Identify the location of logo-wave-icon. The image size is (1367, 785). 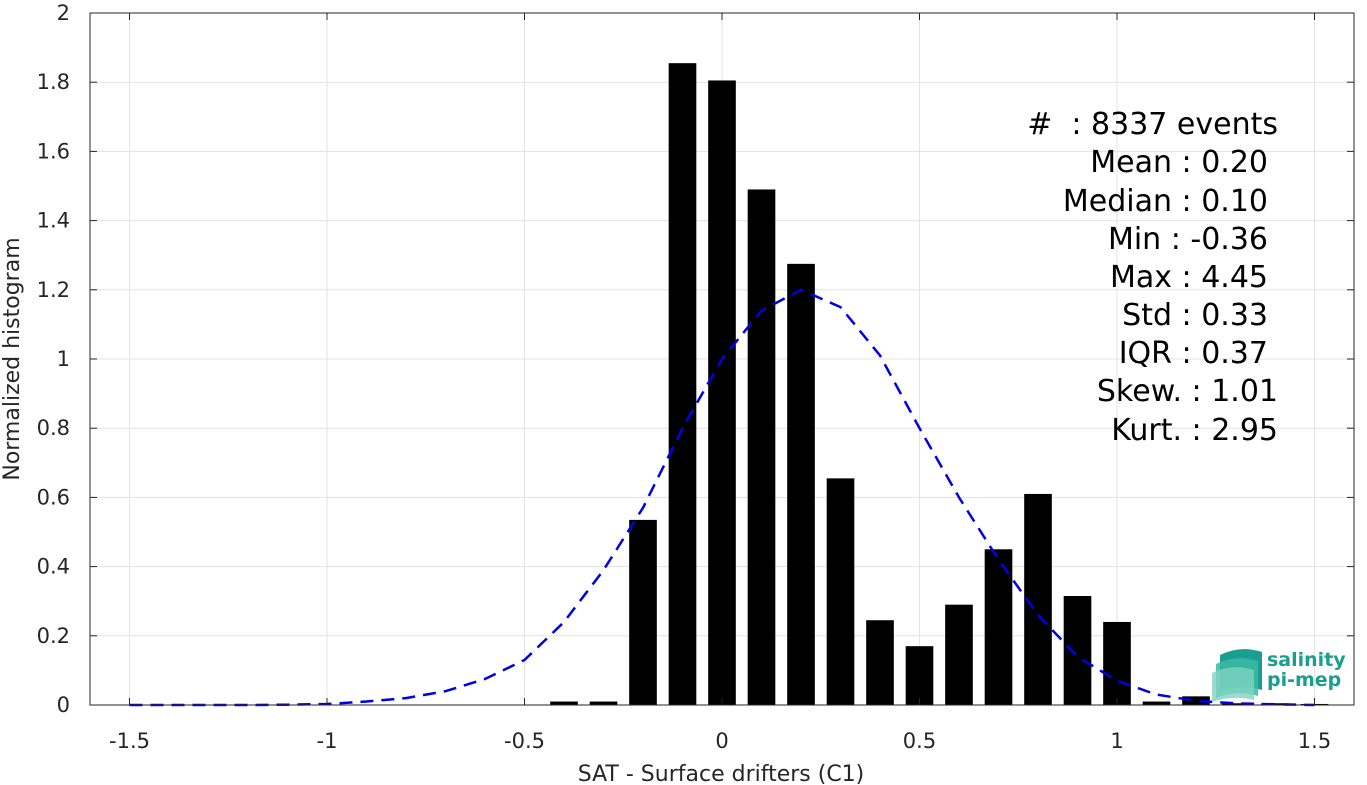
(1237, 675).